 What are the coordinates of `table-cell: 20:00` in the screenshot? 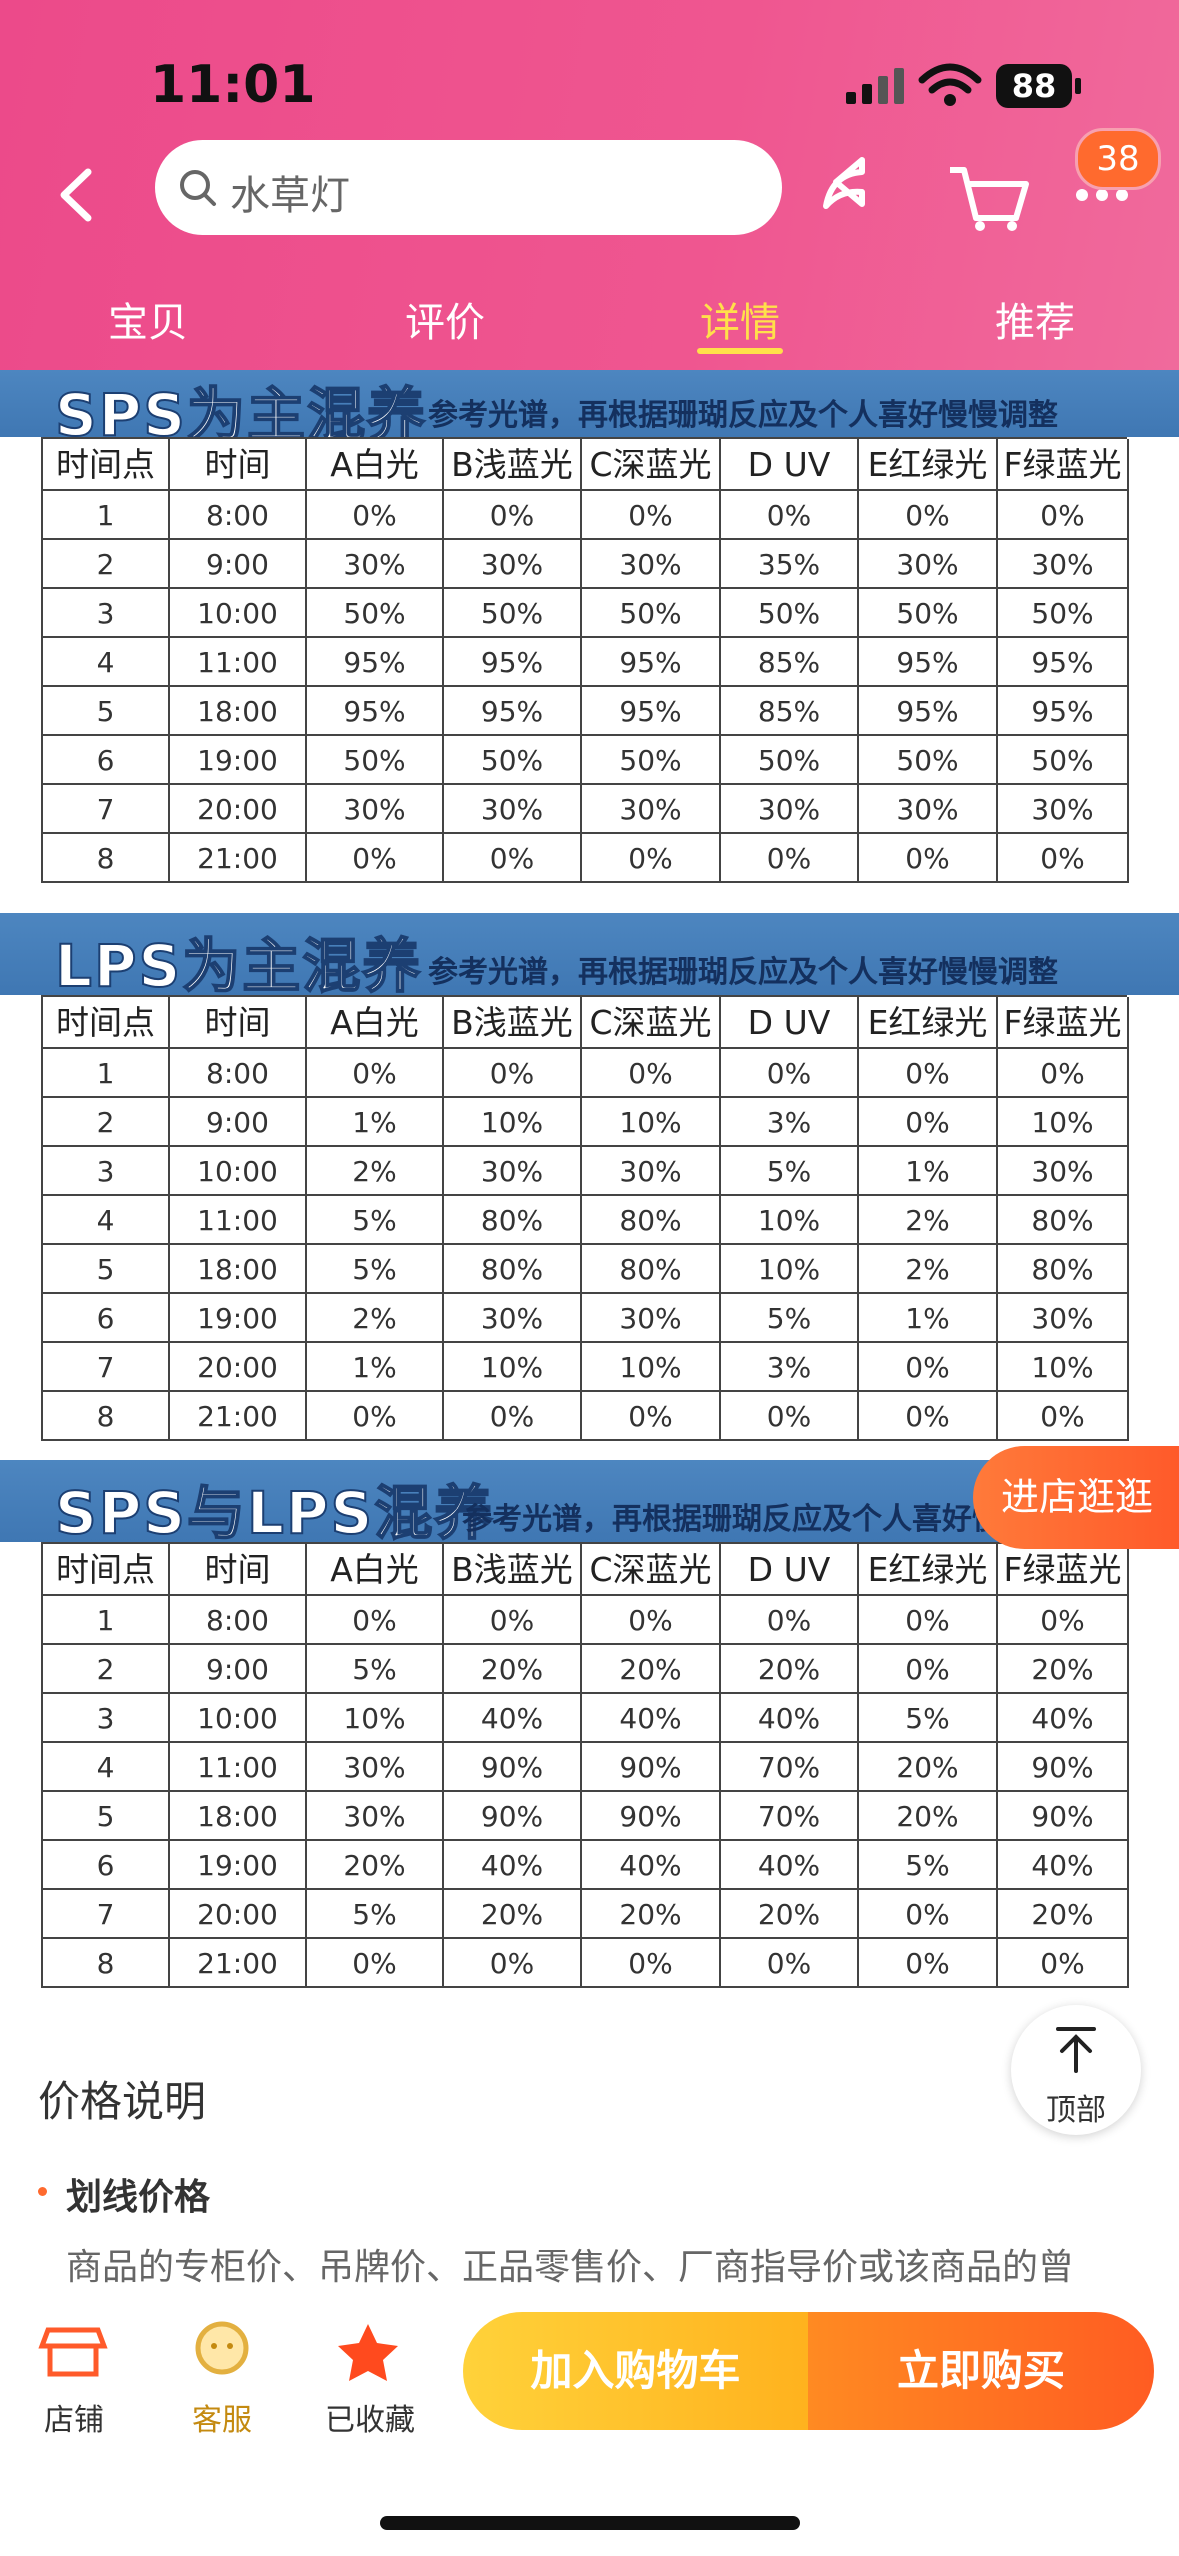 It's located at (238, 809).